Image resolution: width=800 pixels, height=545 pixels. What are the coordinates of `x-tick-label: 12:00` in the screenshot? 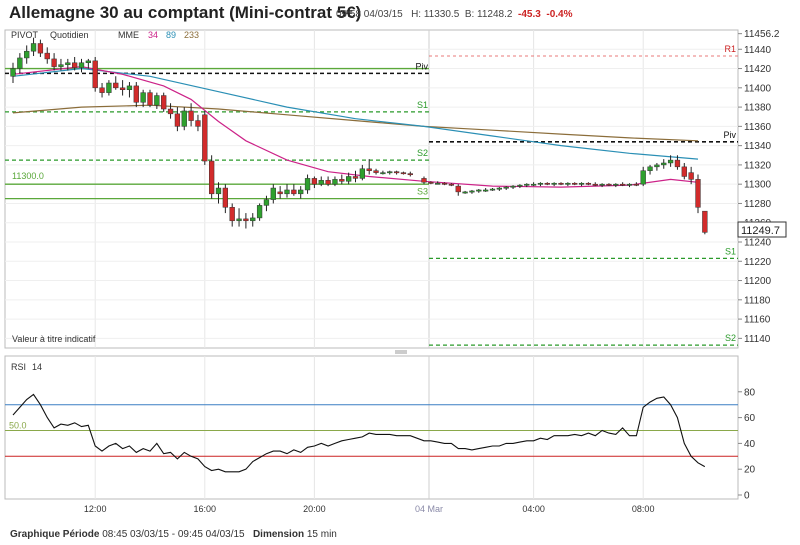 It's located at (95, 509).